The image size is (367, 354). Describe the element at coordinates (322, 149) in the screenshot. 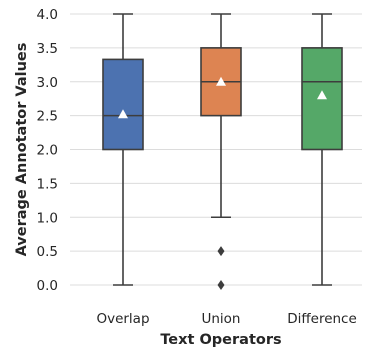

I see `box-group-difference` at that location.